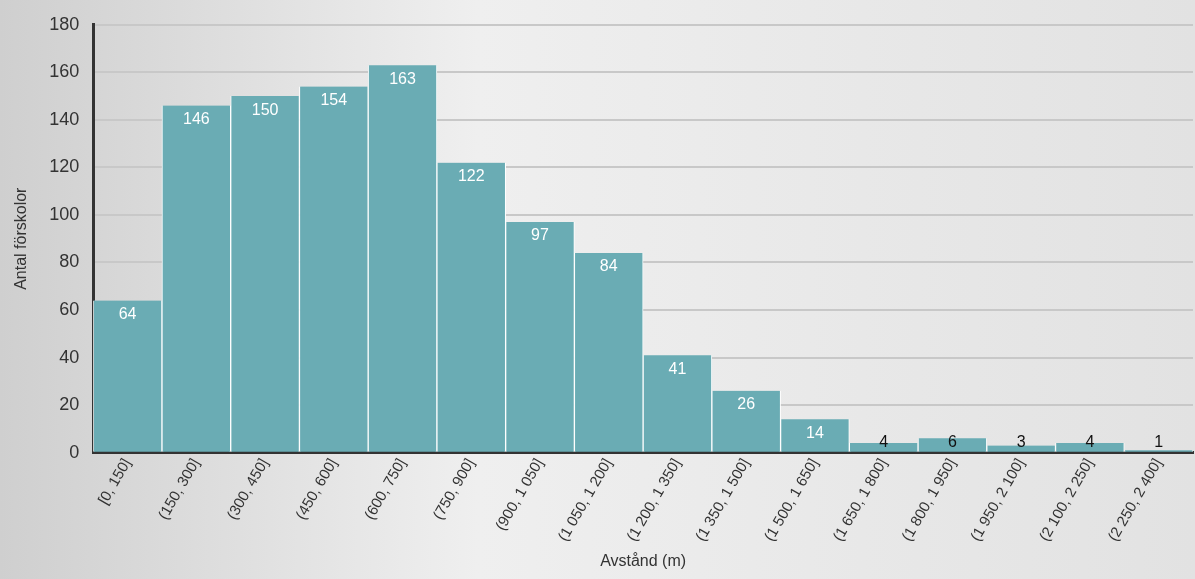 This screenshot has height=579, width=1195. What do you see at coordinates (334, 99) in the screenshot?
I see `data-label: 154` at bounding box center [334, 99].